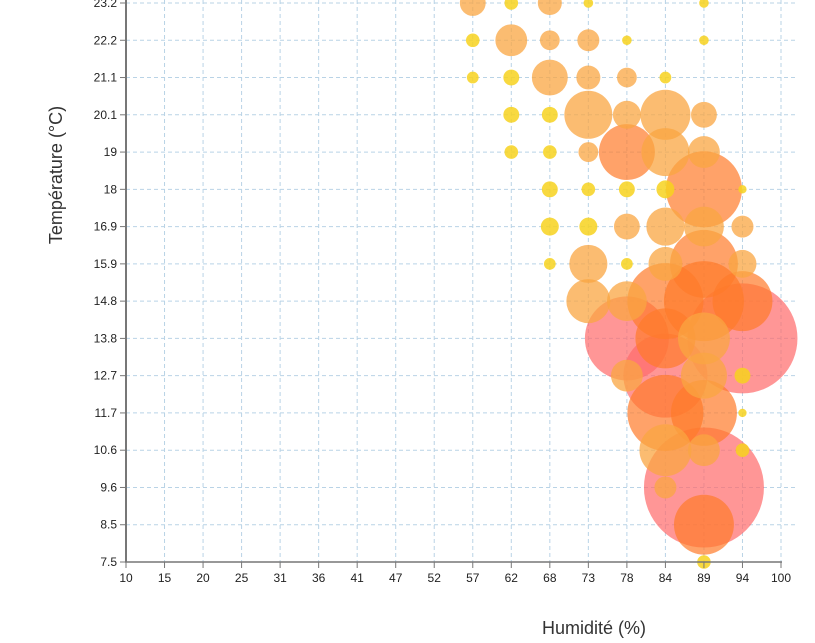 The image size is (815, 643). I want to click on x-tick-label: 15, so click(165, 578).